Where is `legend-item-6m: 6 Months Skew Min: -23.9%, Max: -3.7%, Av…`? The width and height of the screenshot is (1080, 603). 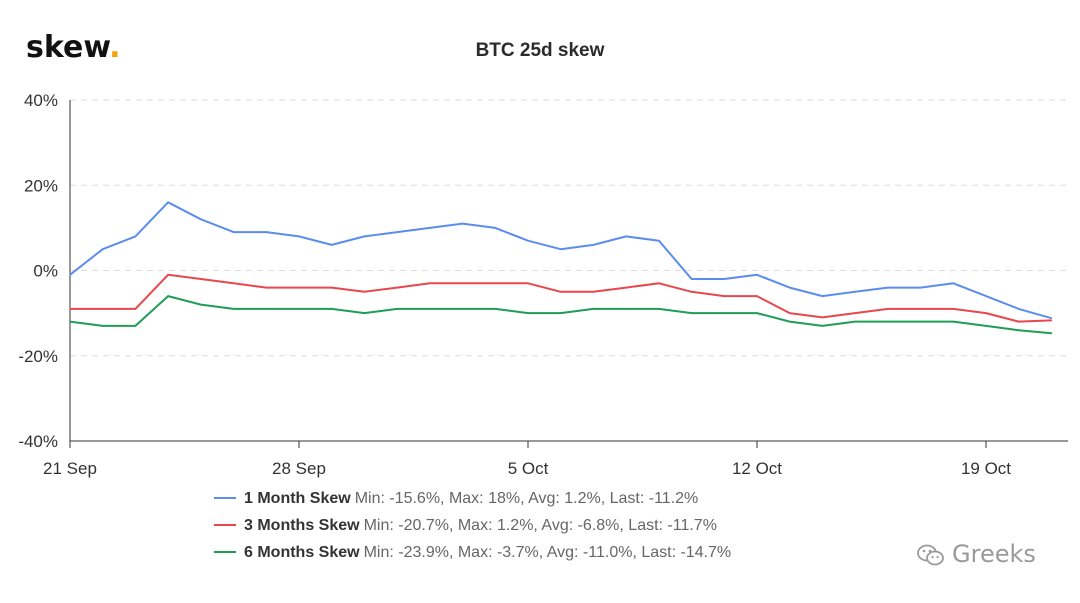 legend-item-6m: 6 Months Skew Min: -23.9%, Max: -3.7%, Av… is located at coordinates (472, 553).